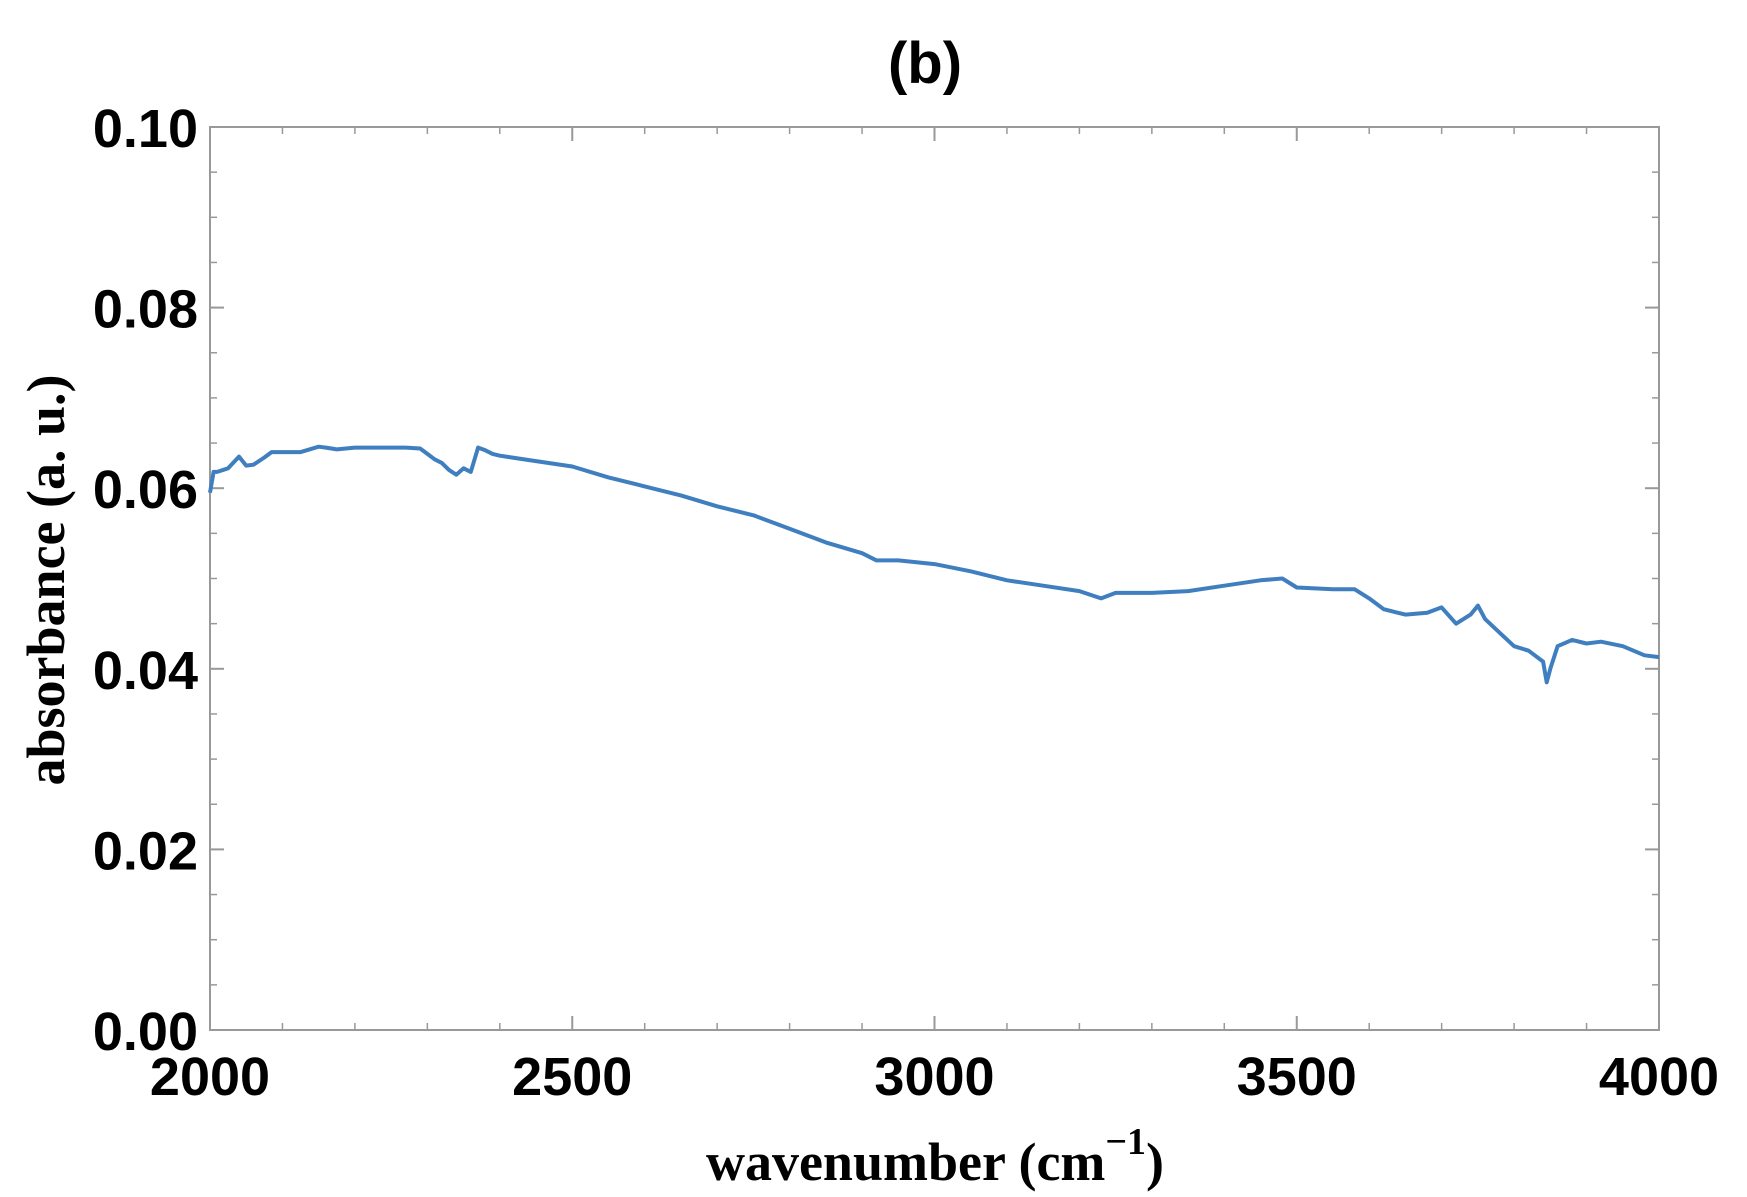 The height and width of the screenshot is (1197, 1747). I want to click on chart-title: (b), so click(925, 63).